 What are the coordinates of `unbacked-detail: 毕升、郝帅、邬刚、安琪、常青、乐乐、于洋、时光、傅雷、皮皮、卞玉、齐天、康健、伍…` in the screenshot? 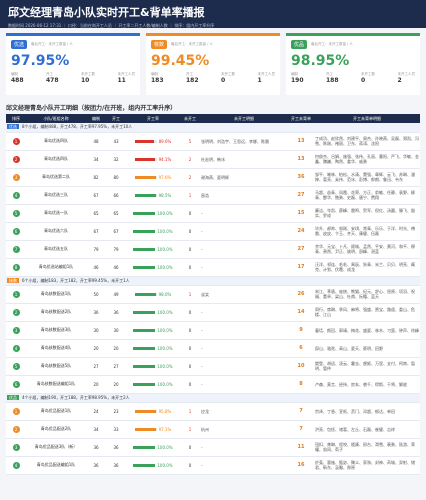 It's located at (367, 231).